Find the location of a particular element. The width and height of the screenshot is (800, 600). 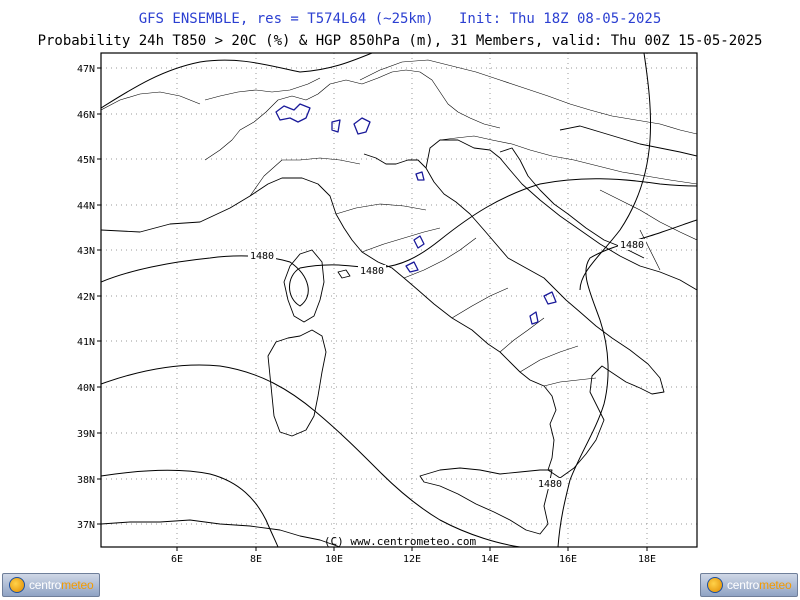

lon-label: 14E is located at coordinates (490, 559).